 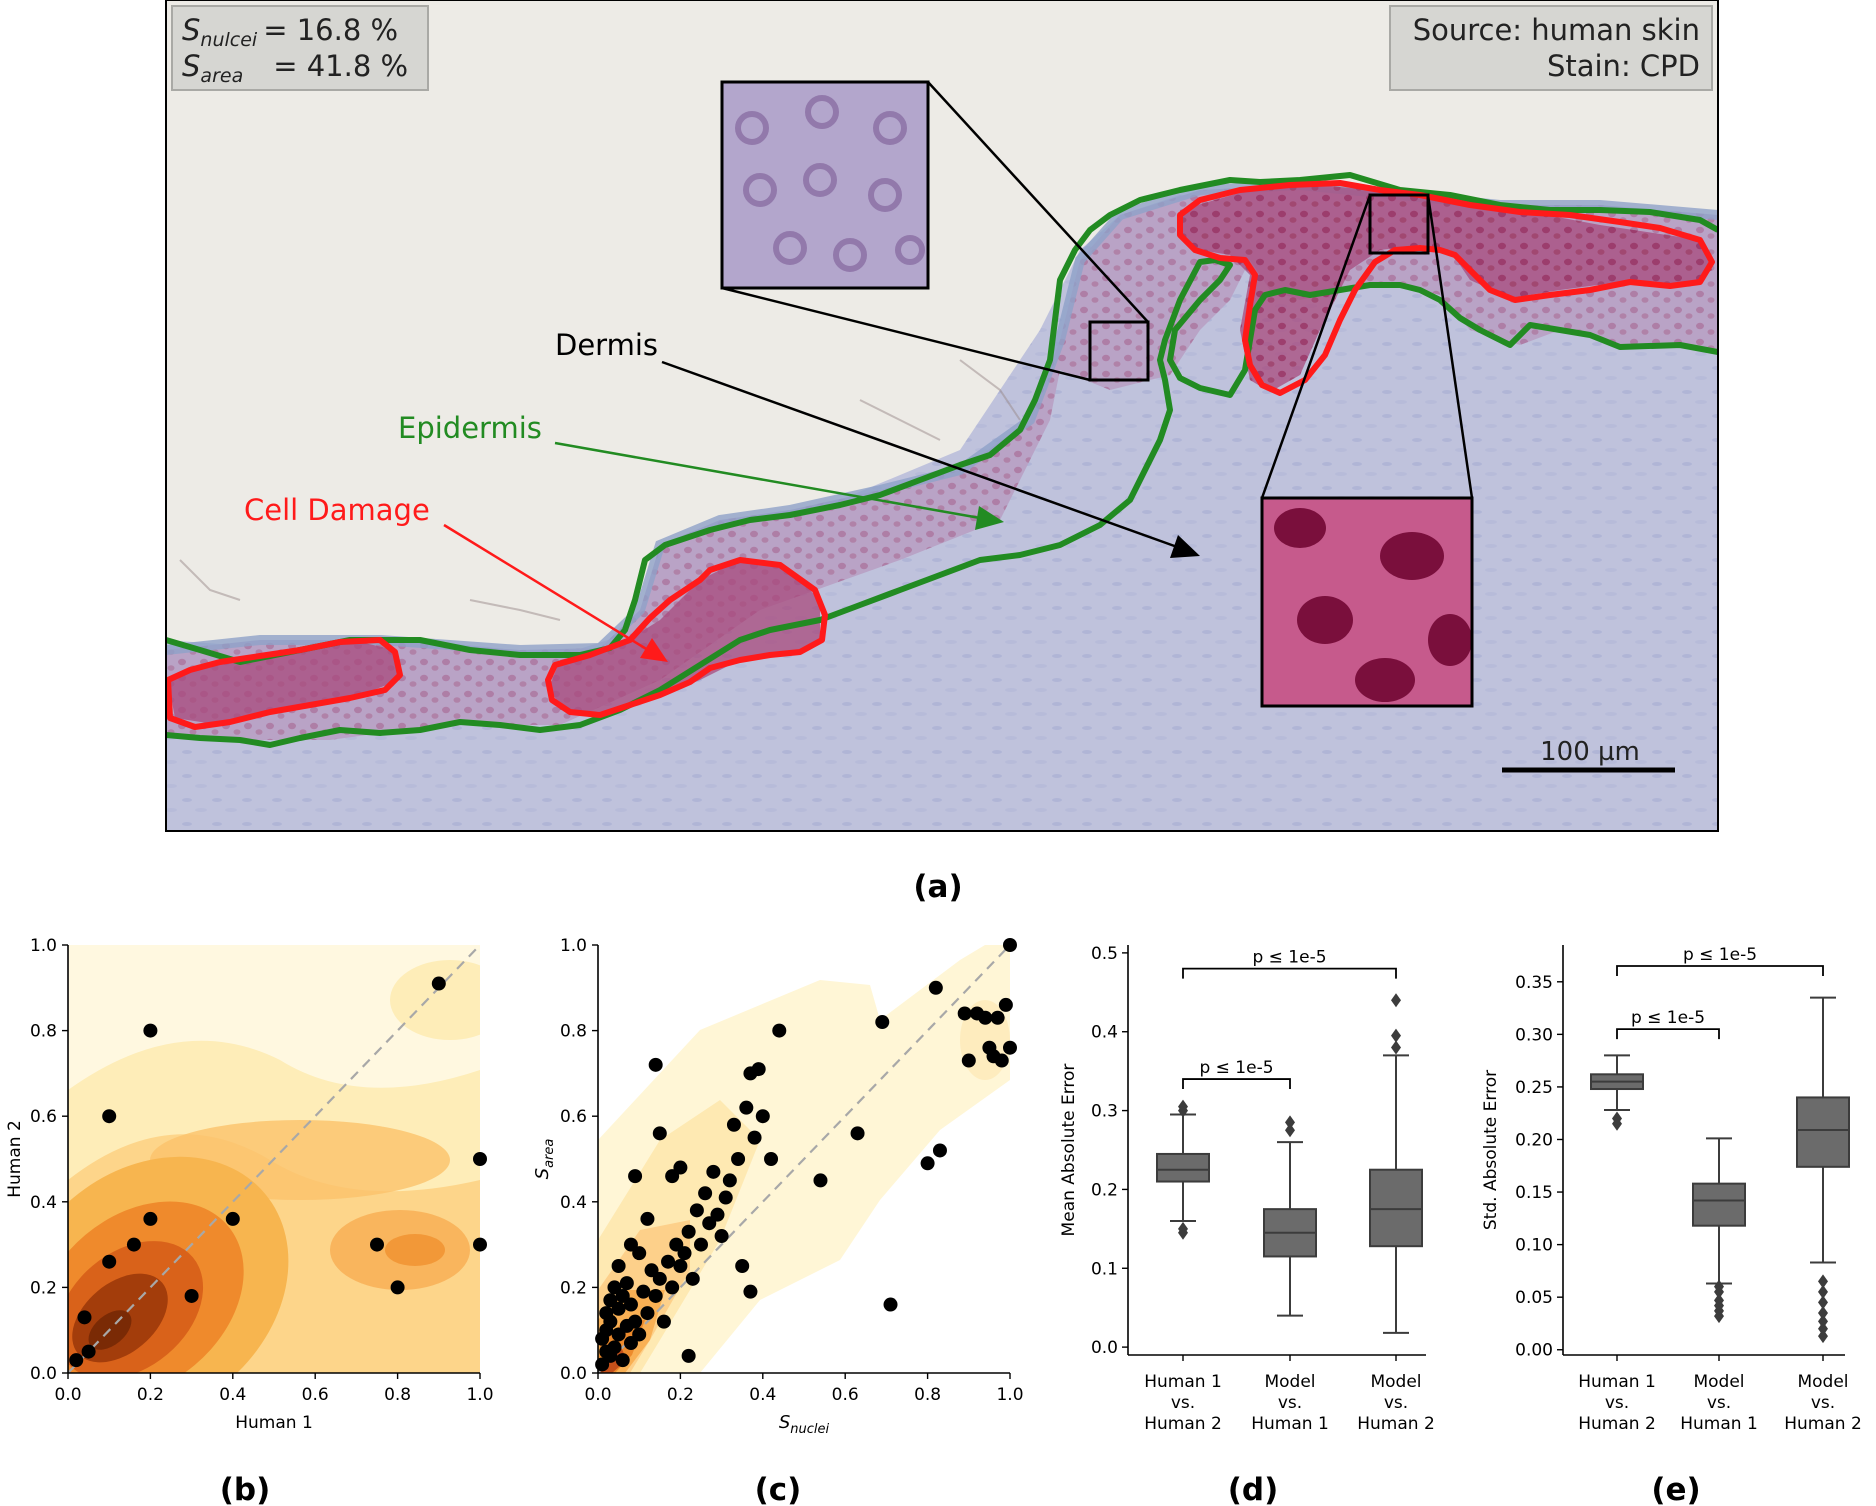 What do you see at coordinates (479, 1395) in the screenshot?
I see `x-tick-label: 1.0` at bounding box center [479, 1395].